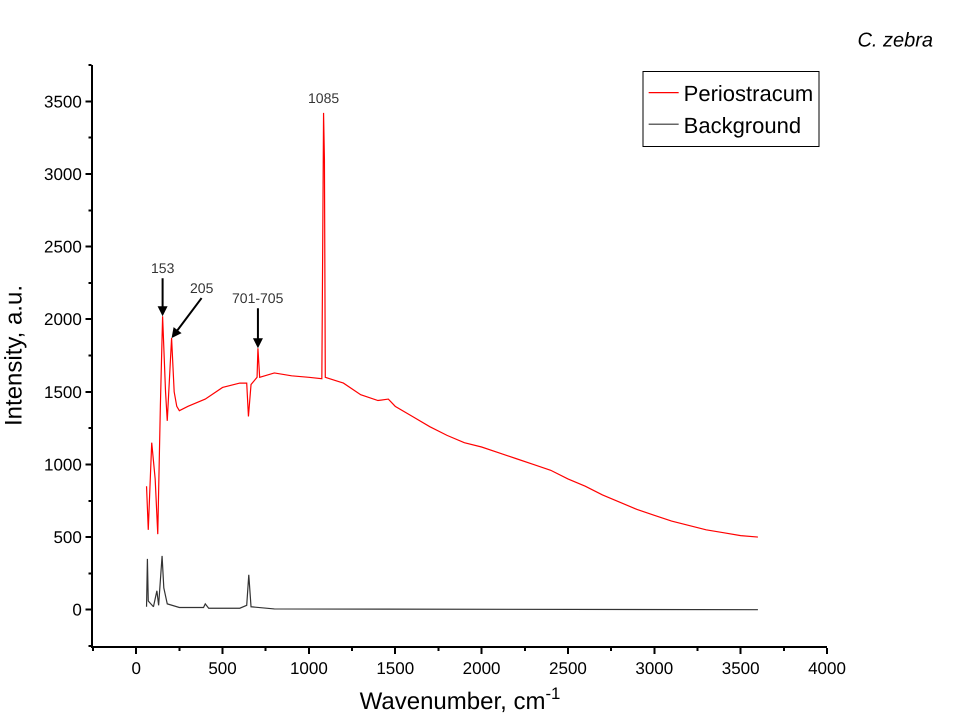 This screenshot has height=722, width=957. I want to click on annotation: 1085, so click(324, 98).